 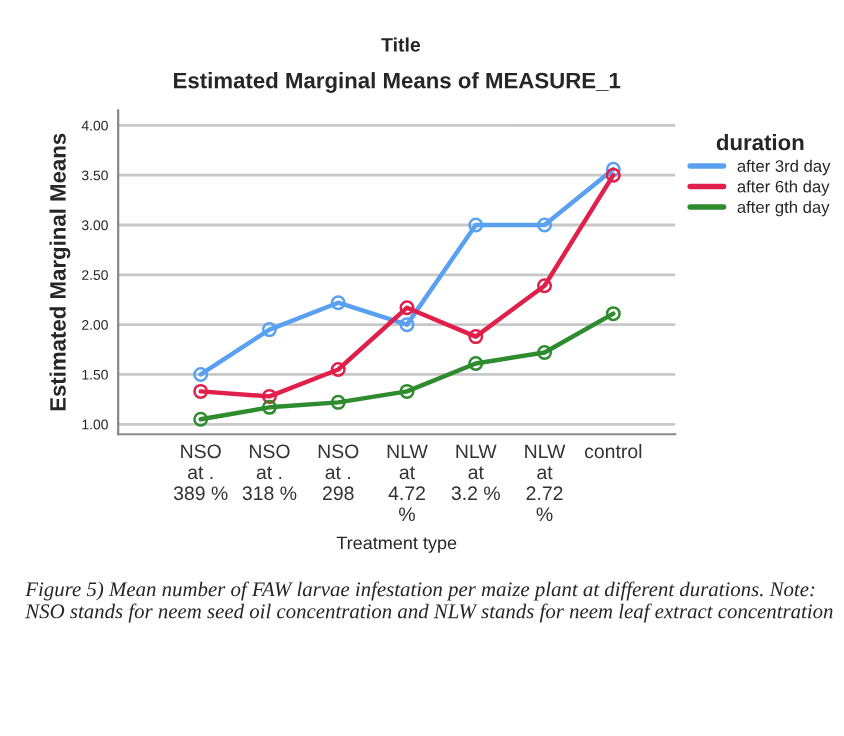 I want to click on chart-title: Estimated Marginal Means of MEASURE_1, so click(x=397, y=82).